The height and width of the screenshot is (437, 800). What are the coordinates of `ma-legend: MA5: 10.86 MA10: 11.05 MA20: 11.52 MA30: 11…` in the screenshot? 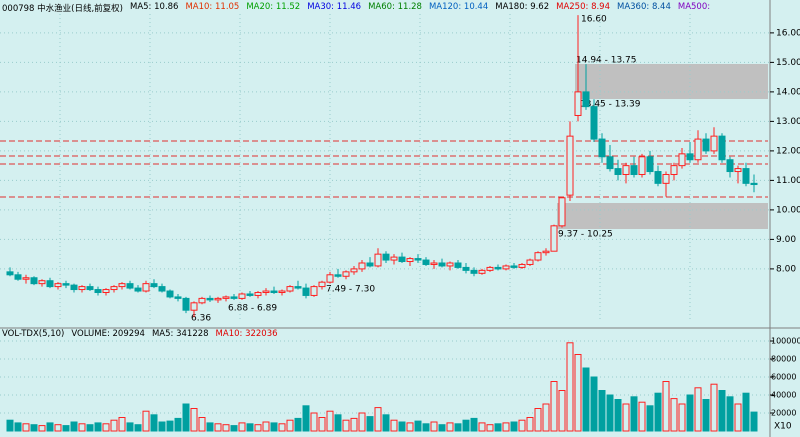 It's located at (420, 8).